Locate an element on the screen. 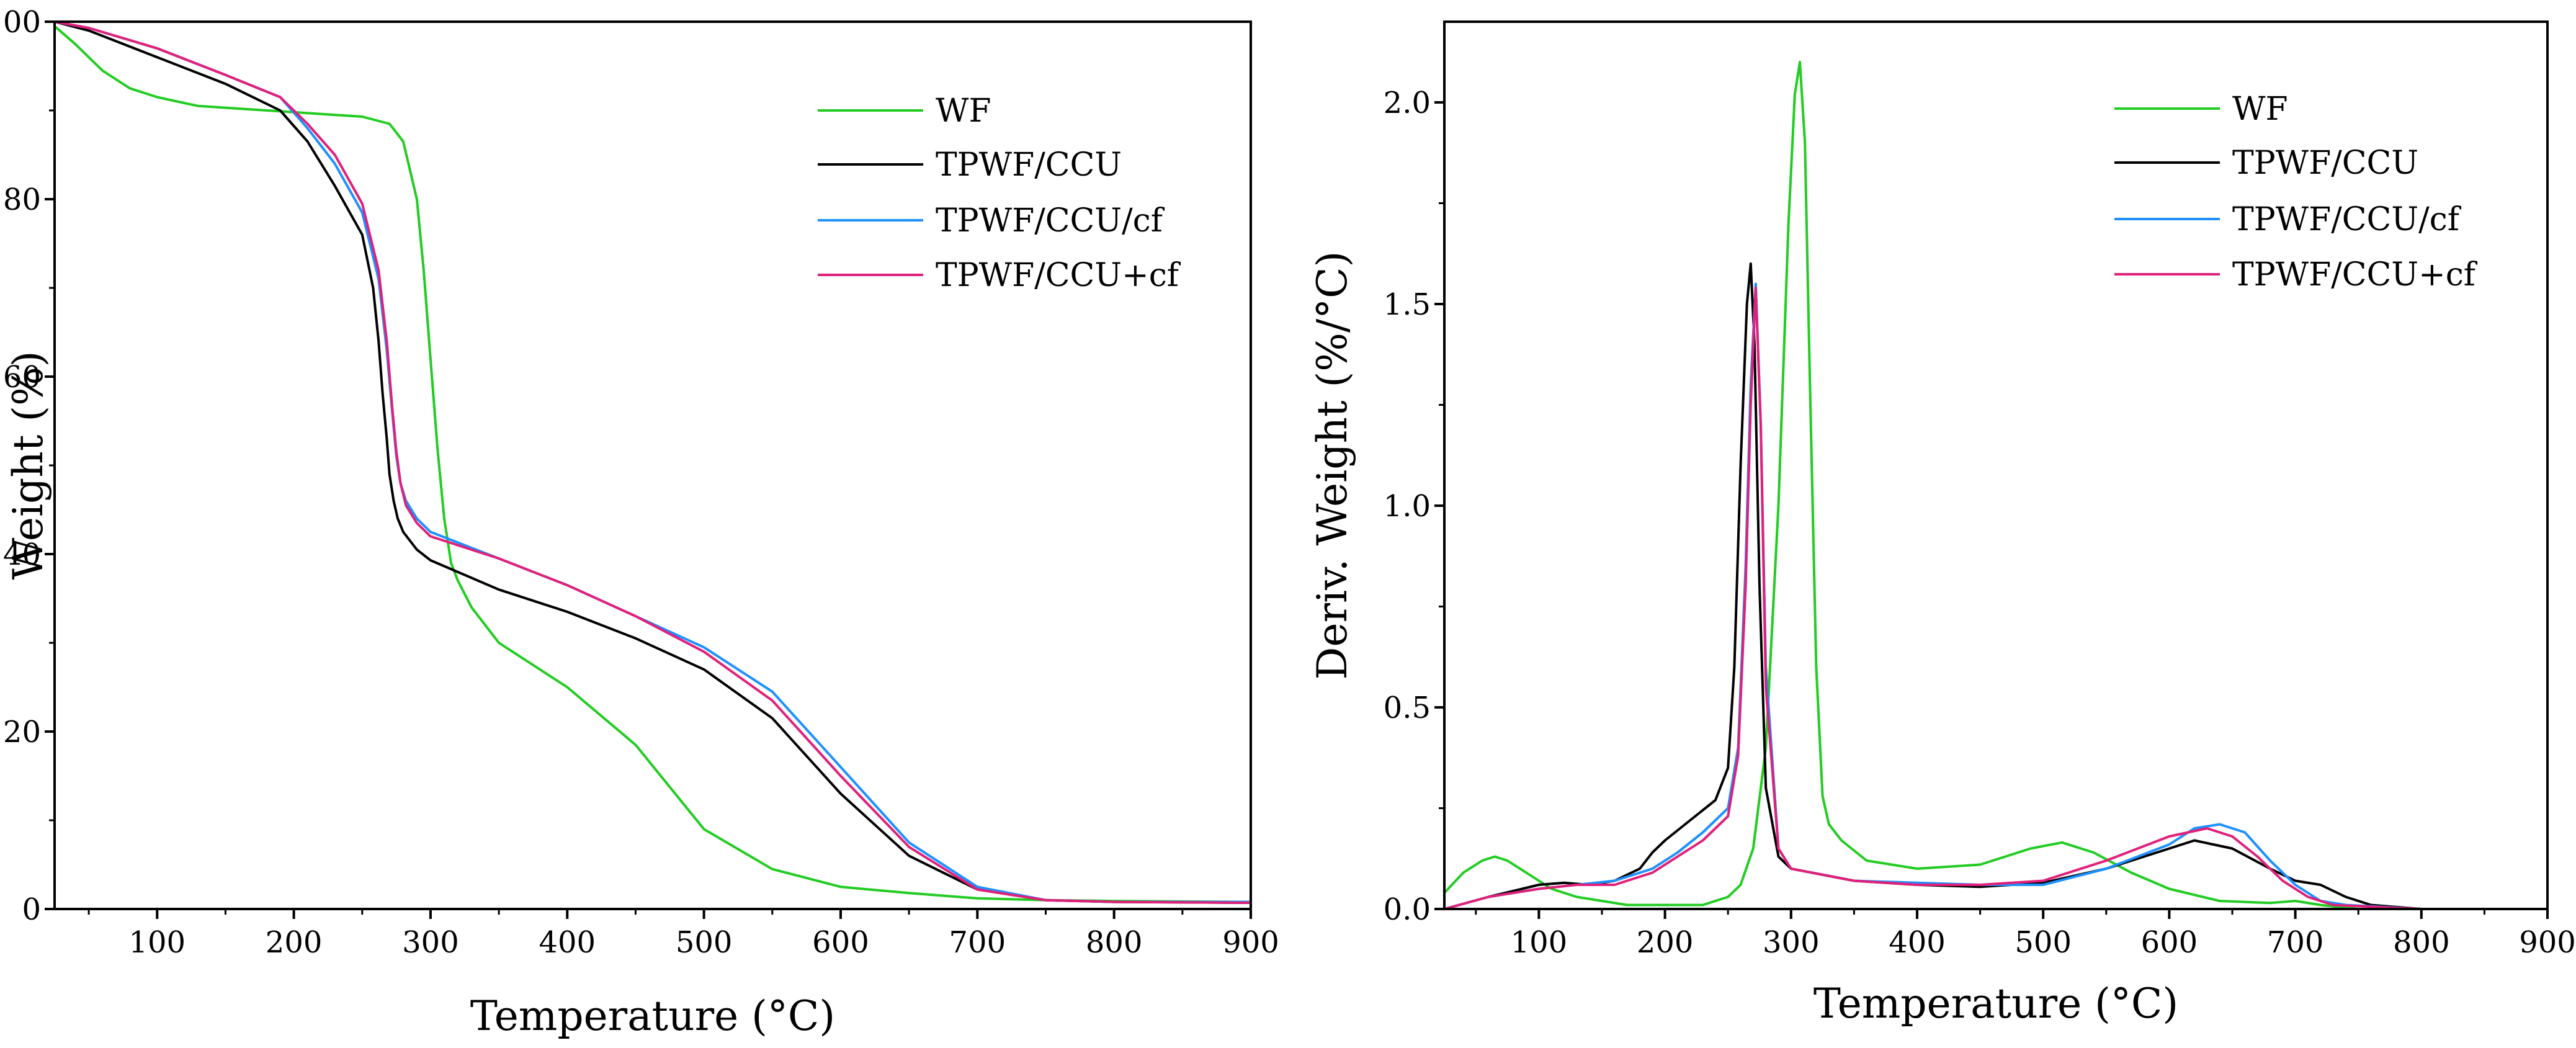 The width and height of the screenshot is (2576, 1048). dtg-x-tick-label: 200 is located at coordinates (1665, 943).